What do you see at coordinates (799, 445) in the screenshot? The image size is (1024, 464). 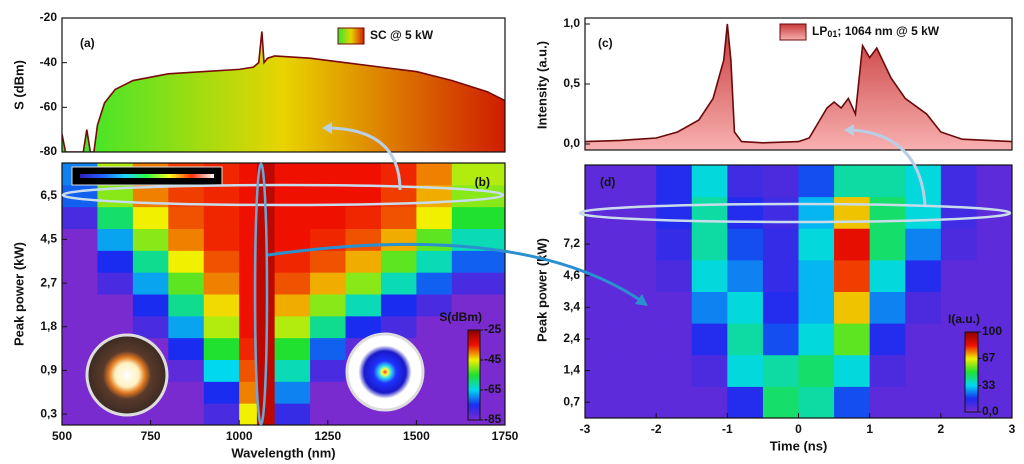 I see `x-axis-title: Time (ns)` at bounding box center [799, 445].